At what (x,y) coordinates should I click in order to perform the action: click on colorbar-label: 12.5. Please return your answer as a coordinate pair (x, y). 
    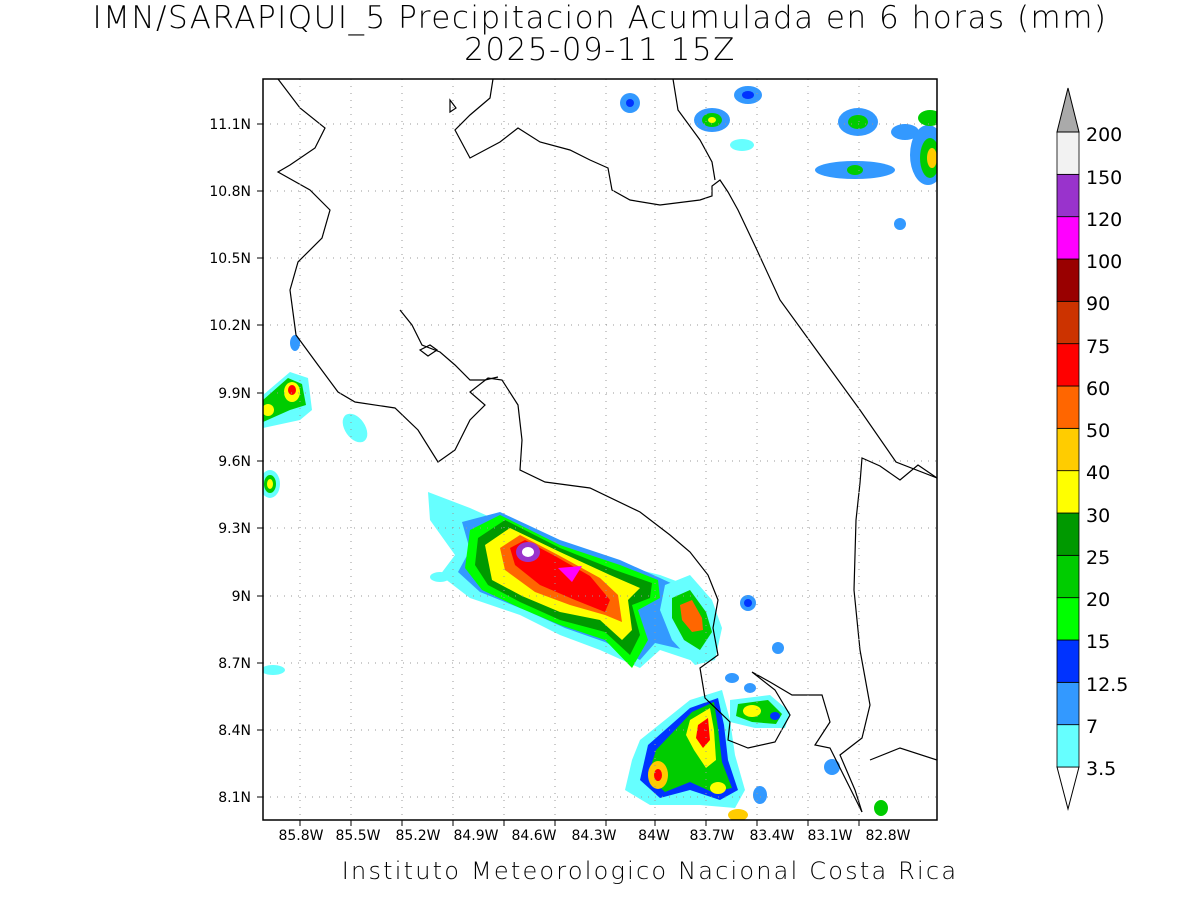
    Looking at the image, I should click on (1107, 685).